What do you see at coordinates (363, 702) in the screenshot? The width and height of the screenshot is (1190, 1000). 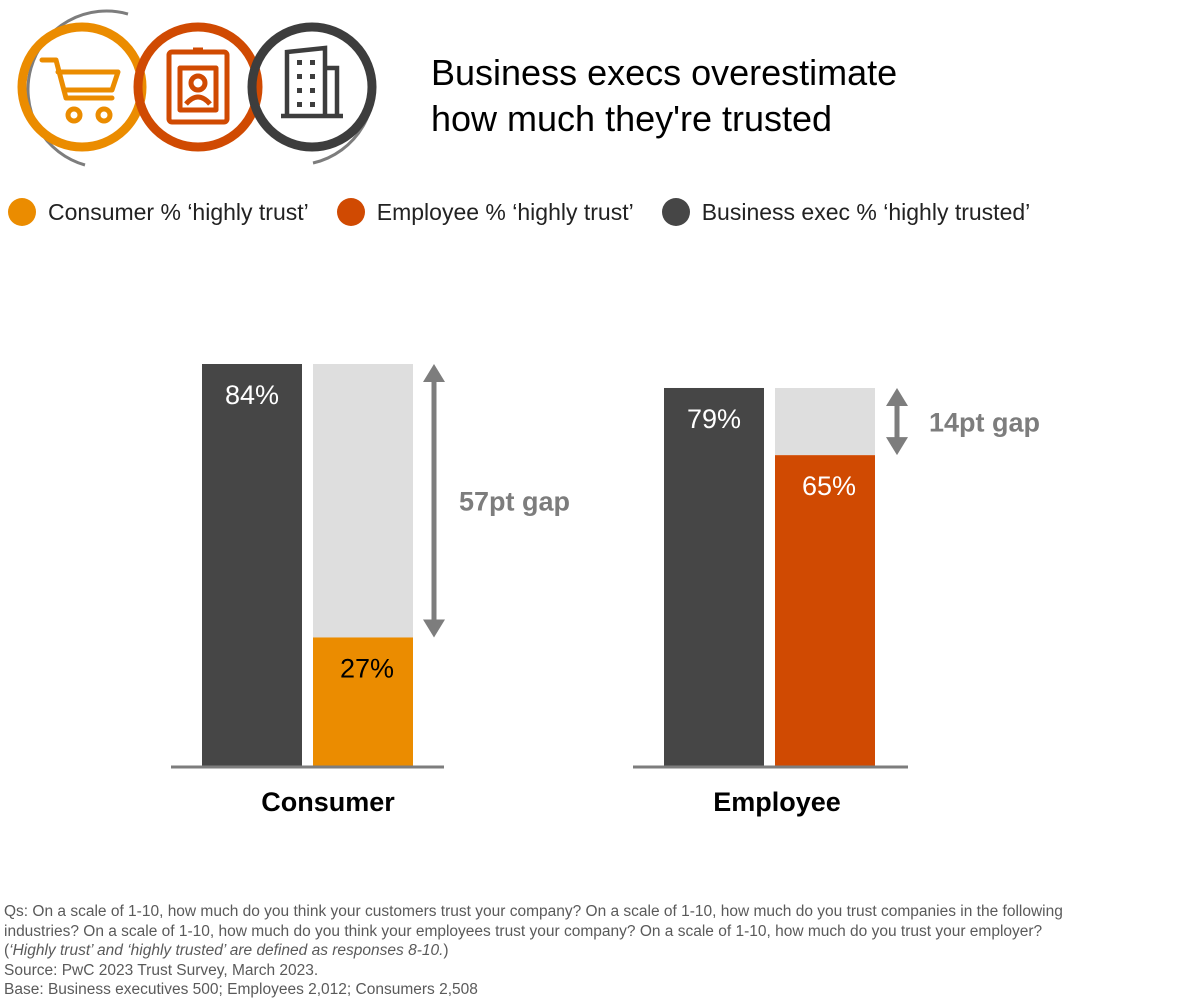 I see `bar-trust-consumer` at bounding box center [363, 702].